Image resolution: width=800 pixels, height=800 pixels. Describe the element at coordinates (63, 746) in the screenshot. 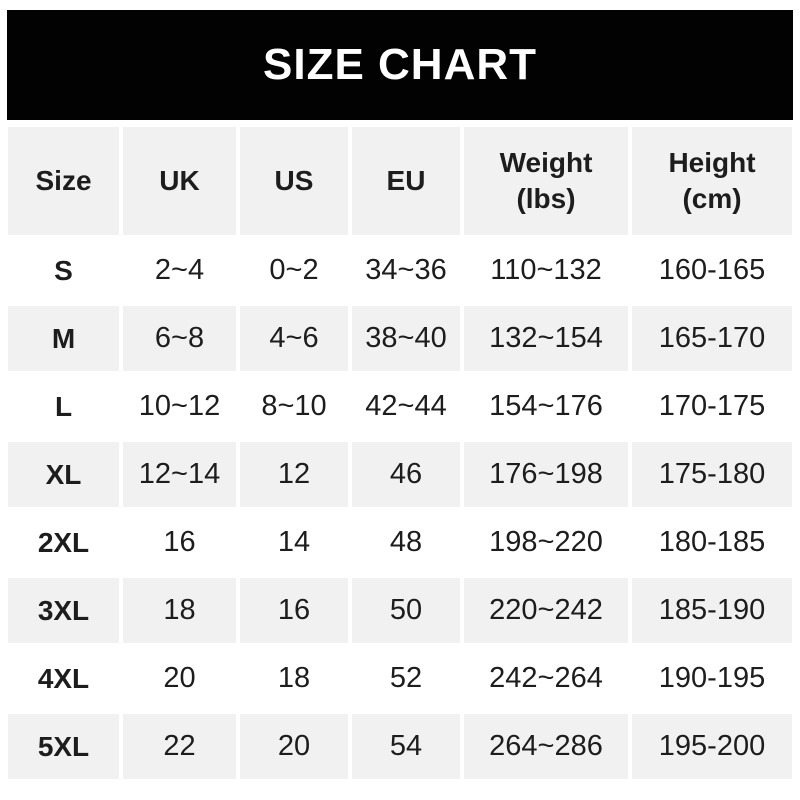

I see `size-cell: 5XL` at that location.